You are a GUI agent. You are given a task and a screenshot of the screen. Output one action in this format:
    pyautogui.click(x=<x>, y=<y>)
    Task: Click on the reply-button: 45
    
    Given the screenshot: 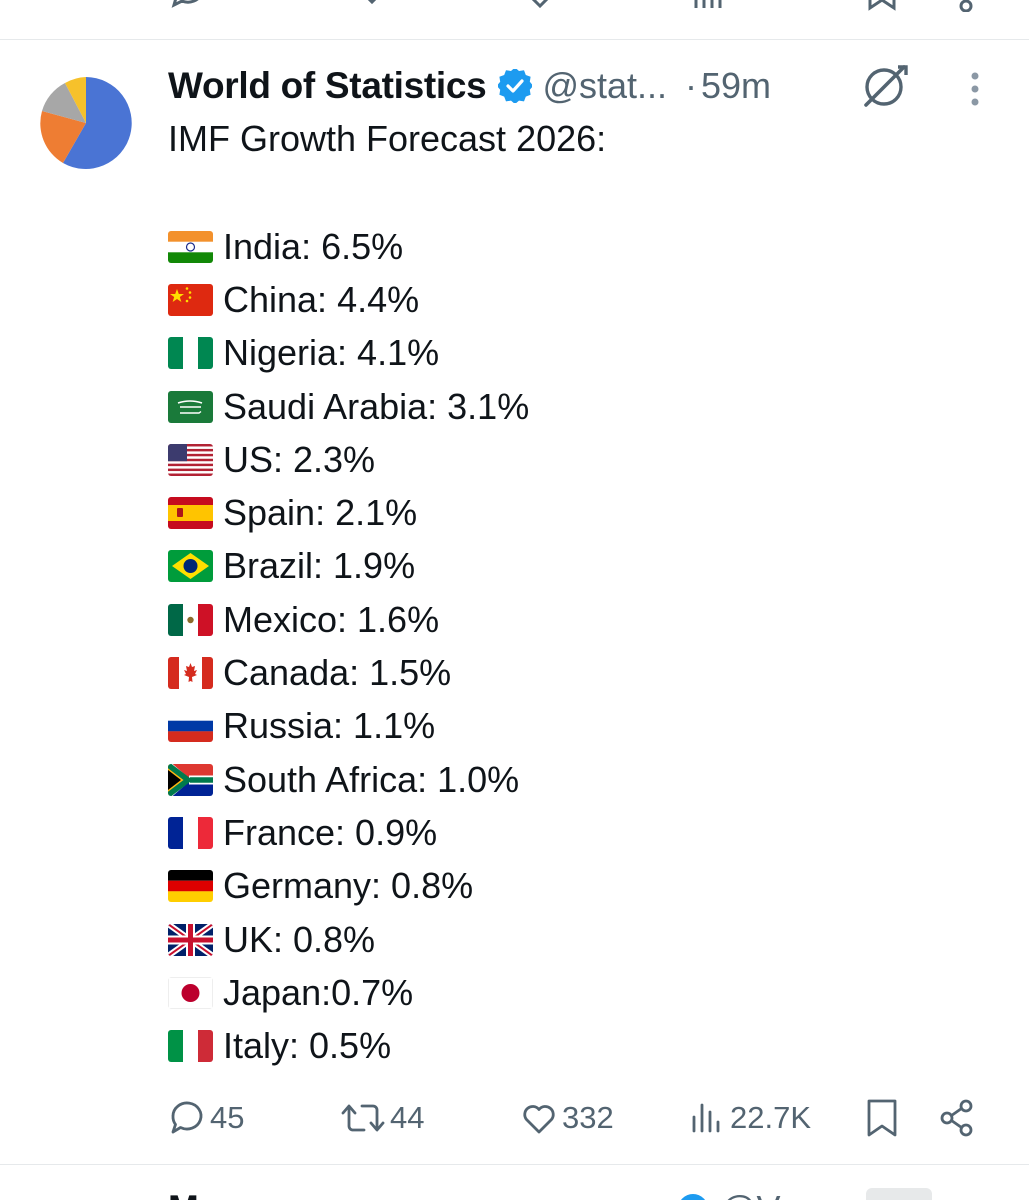 What is the action you would take?
    pyautogui.click(x=206, y=1118)
    